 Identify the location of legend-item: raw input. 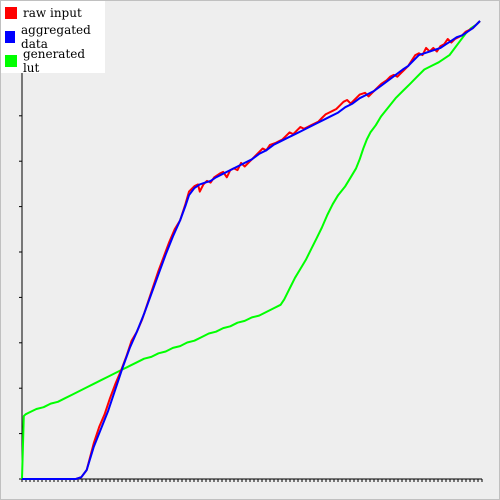
(43, 13).